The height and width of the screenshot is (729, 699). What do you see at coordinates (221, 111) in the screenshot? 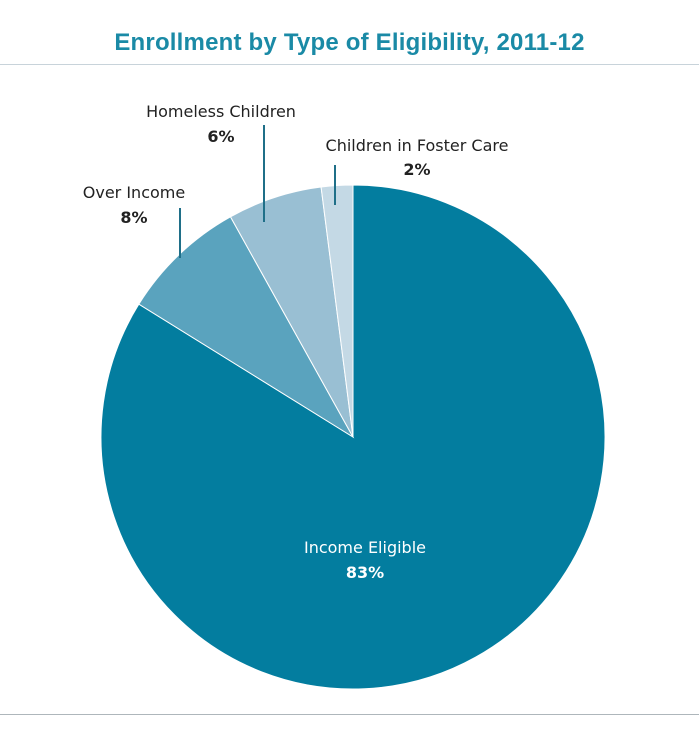
I see `slice-label-homeless-children: Homeless Children` at bounding box center [221, 111].